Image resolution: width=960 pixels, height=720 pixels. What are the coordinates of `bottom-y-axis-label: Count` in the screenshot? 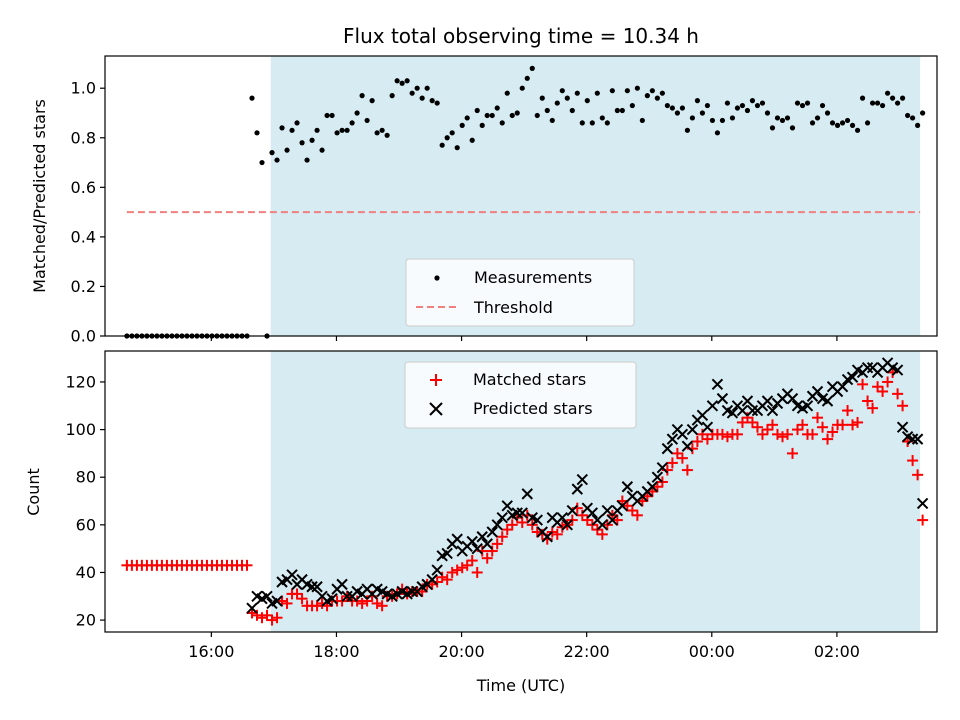 It's located at (33, 492).